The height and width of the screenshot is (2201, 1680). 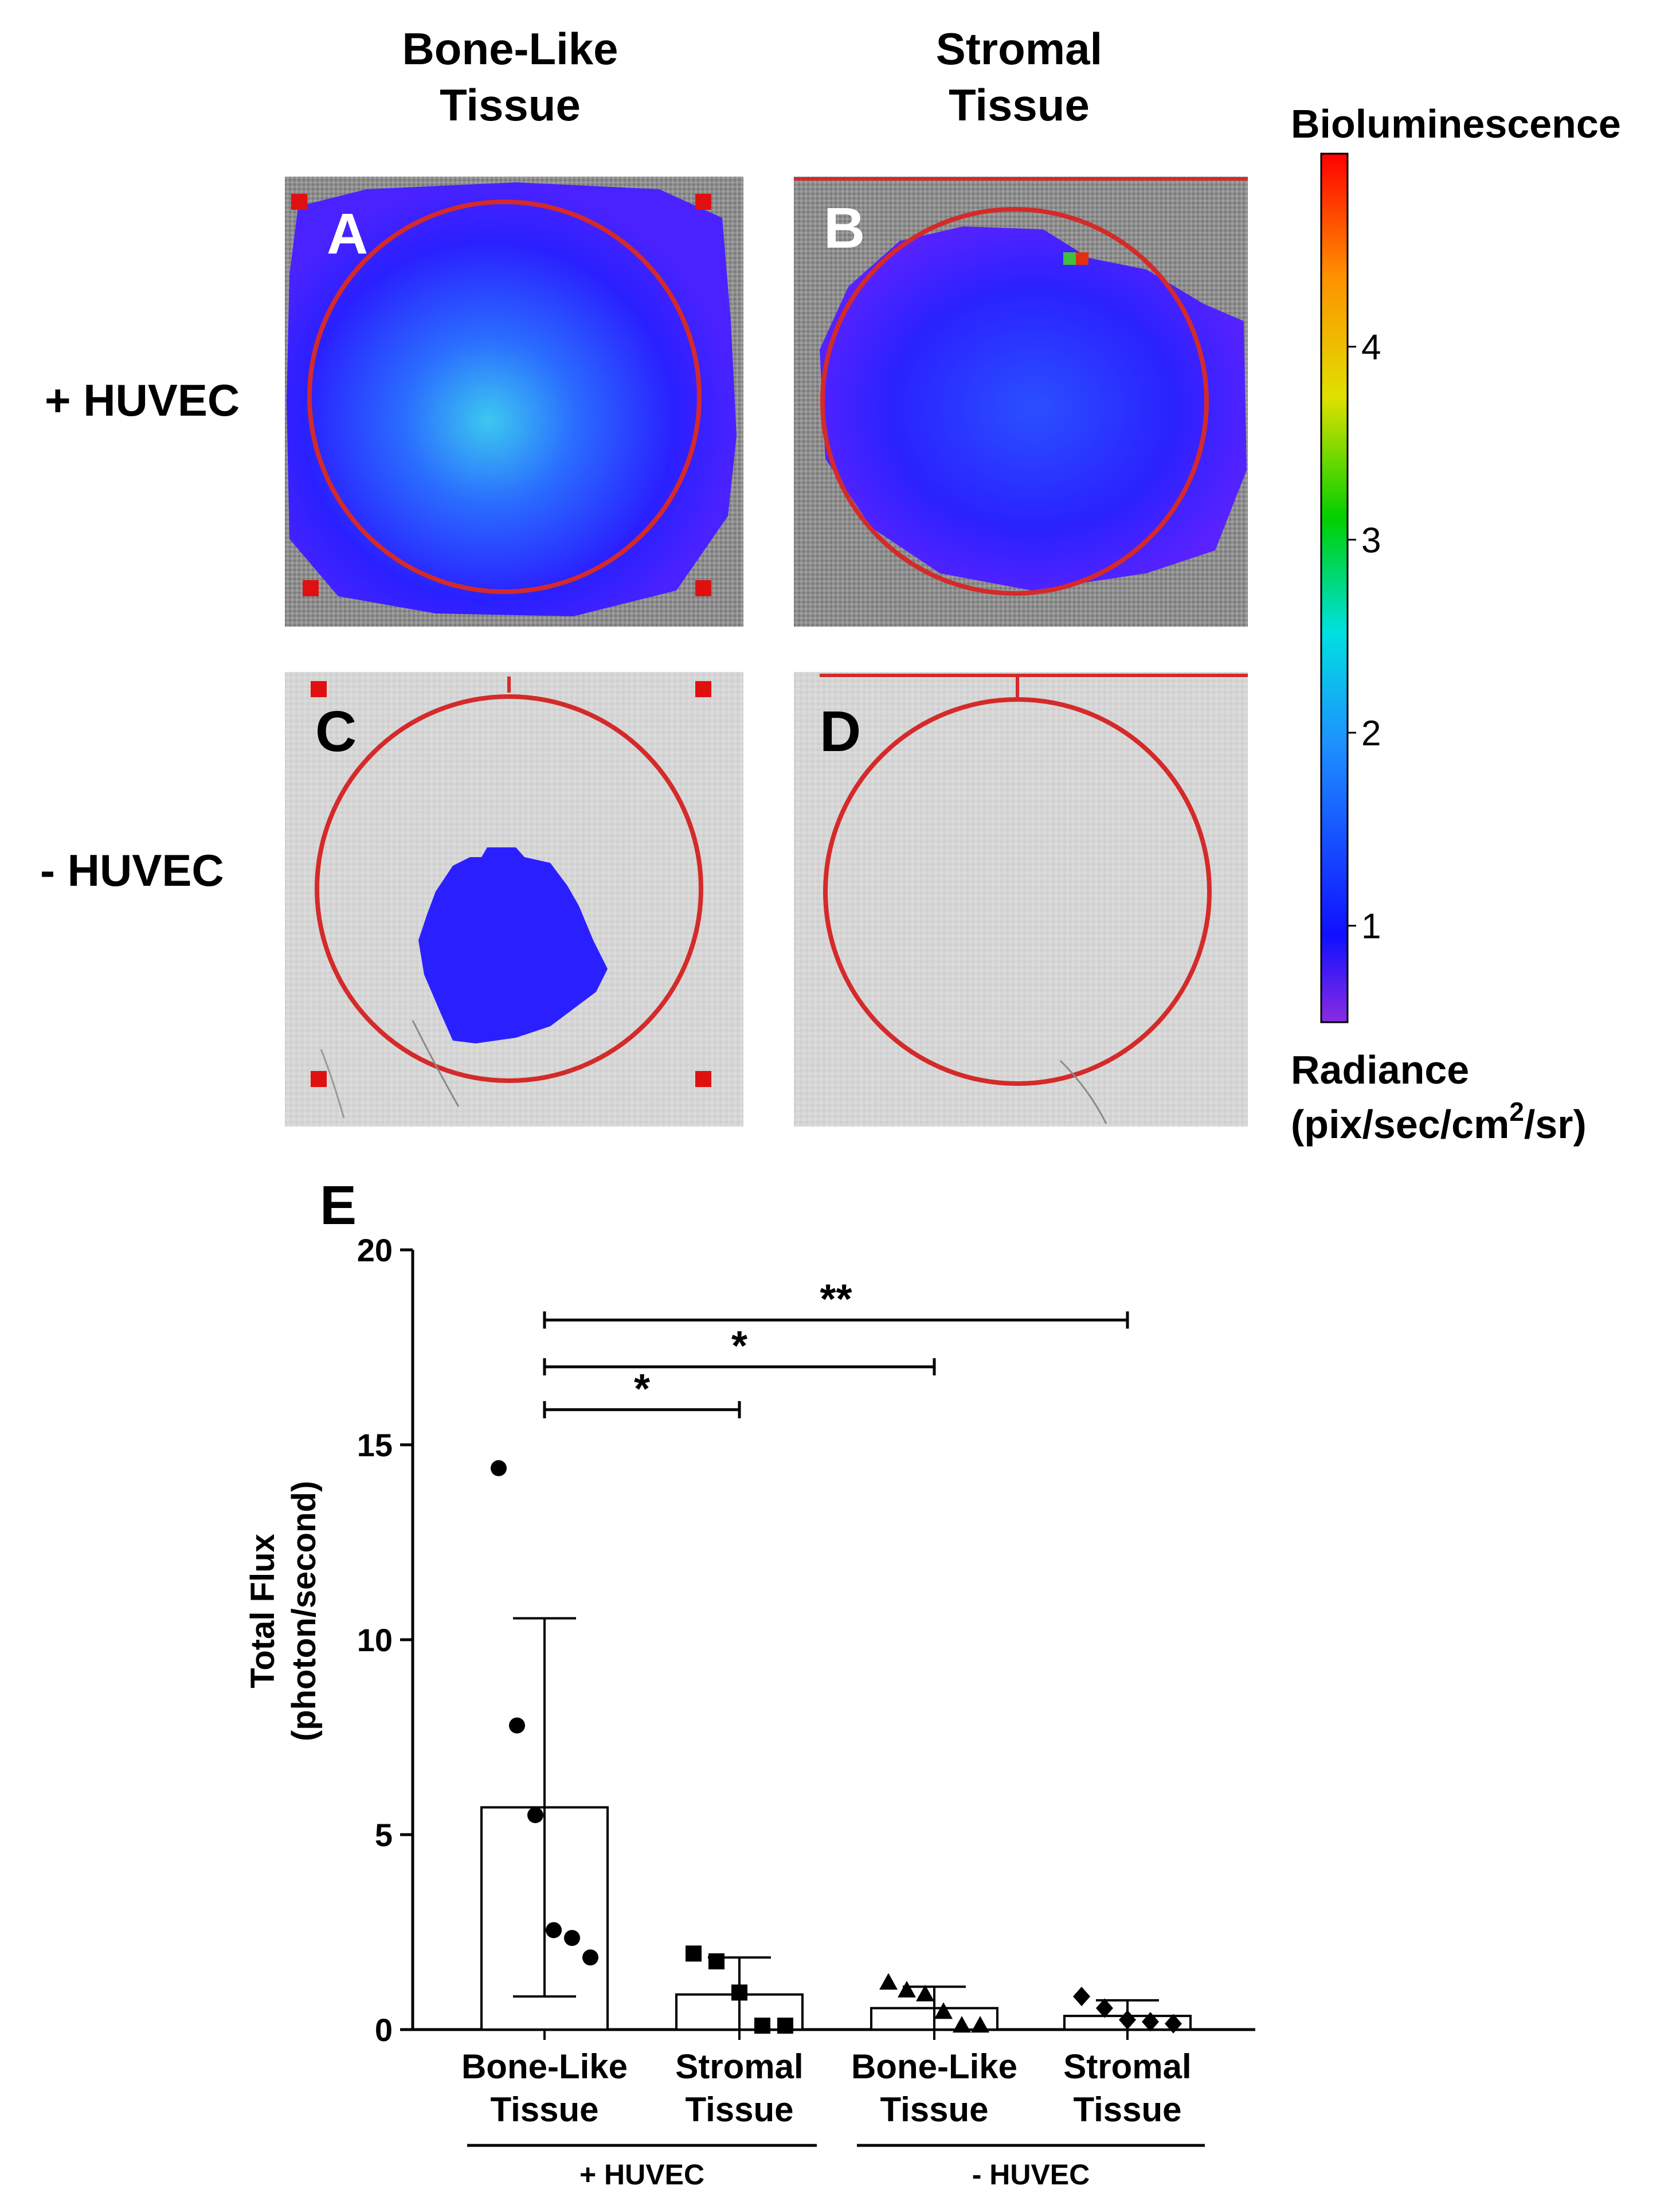 What do you see at coordinates (511, 105) in the screenshot?
I see `col-header-bone-line2: Tissue` at bounding box center [511, 105].